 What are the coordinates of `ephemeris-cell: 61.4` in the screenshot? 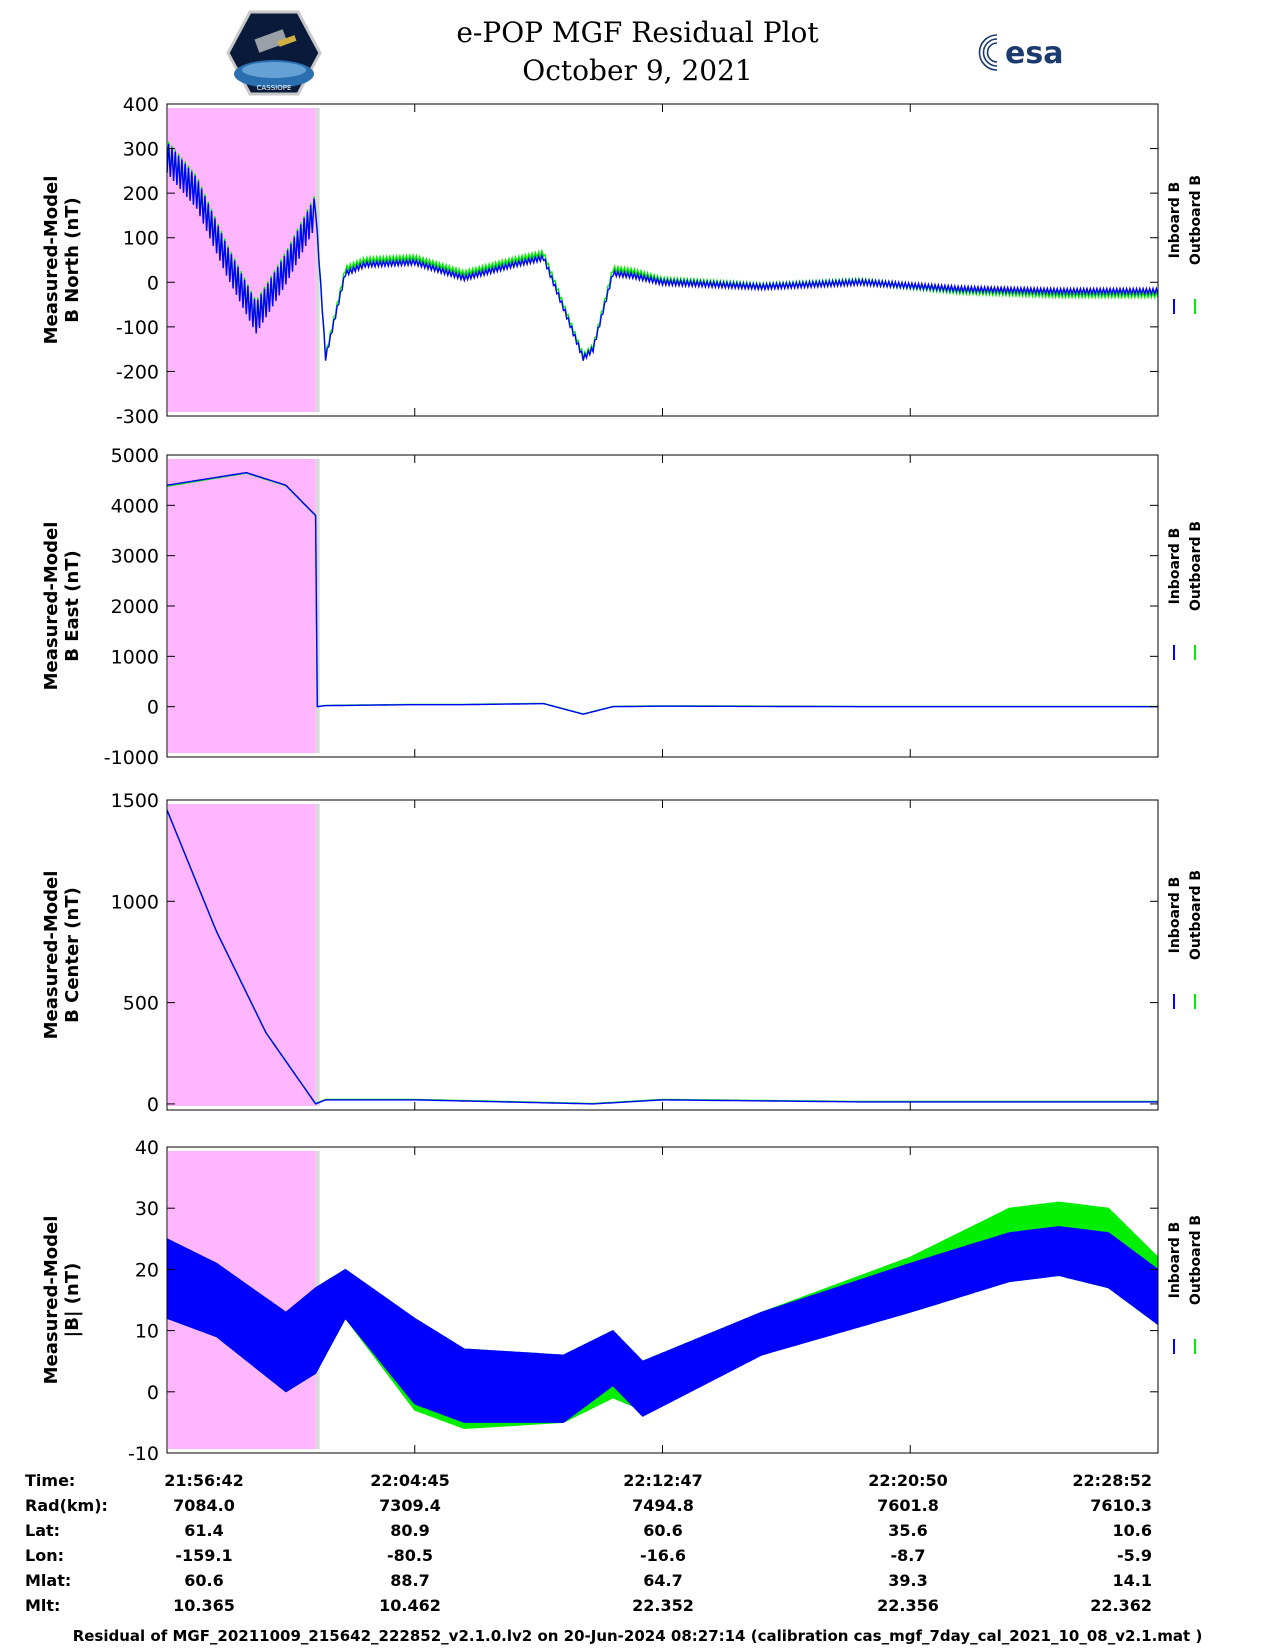 It's located at (203, 1530).